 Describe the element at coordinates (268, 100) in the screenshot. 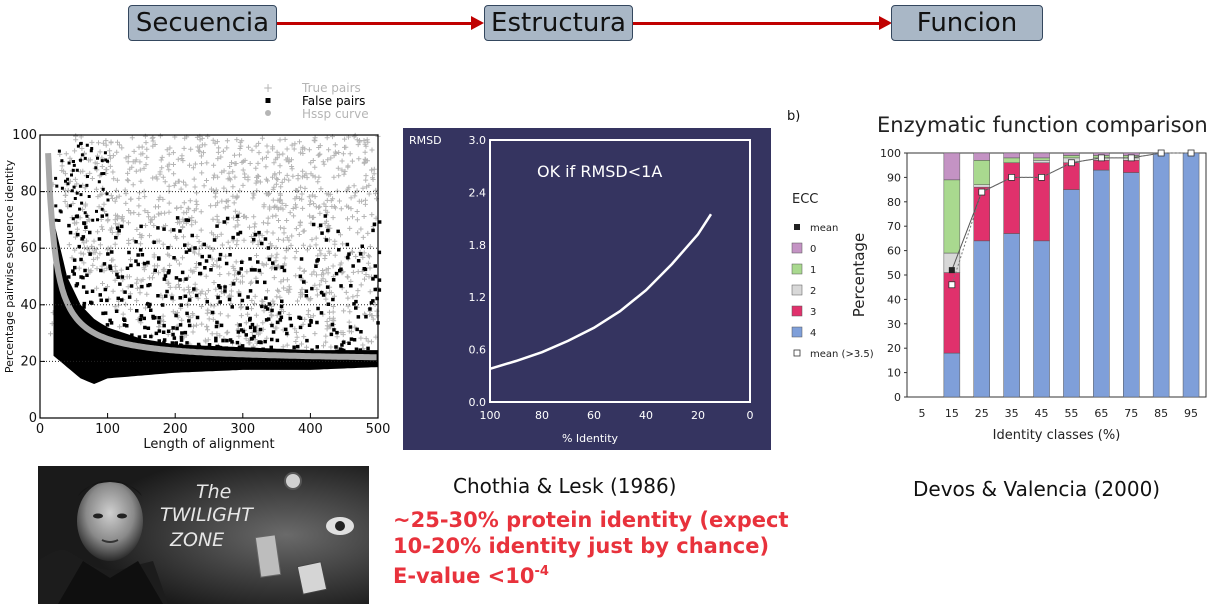

I see `legend-false-pairs-marker` at that location.